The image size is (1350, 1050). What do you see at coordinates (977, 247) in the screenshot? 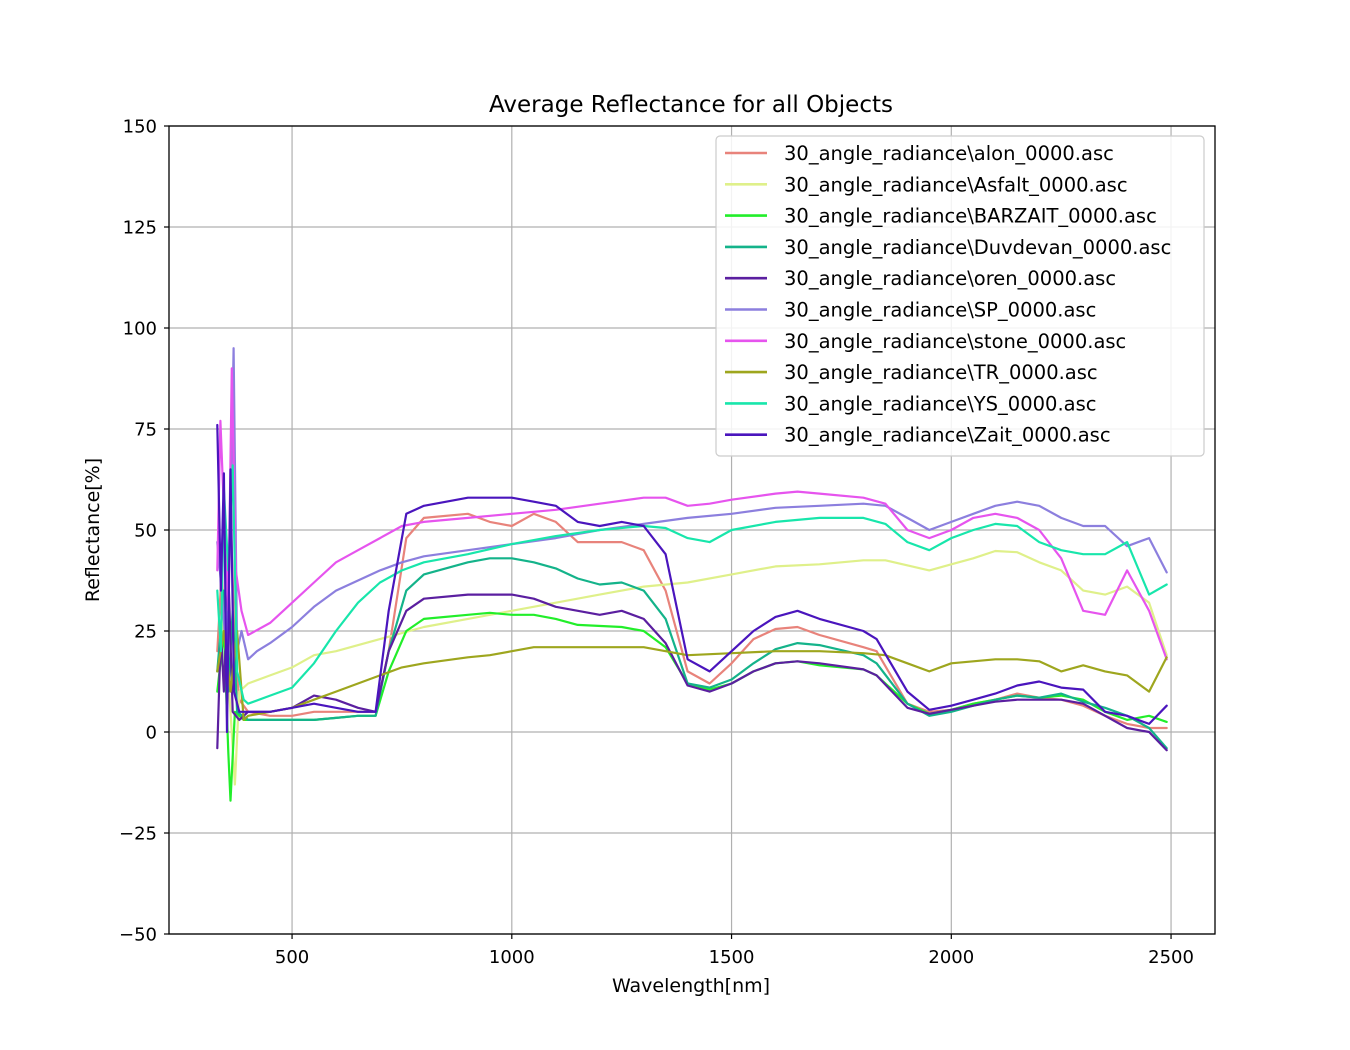
I see `legend-label-3: 30_angle_radiance\Duvdevan_0000.asc` at bounding box center [977, 247].